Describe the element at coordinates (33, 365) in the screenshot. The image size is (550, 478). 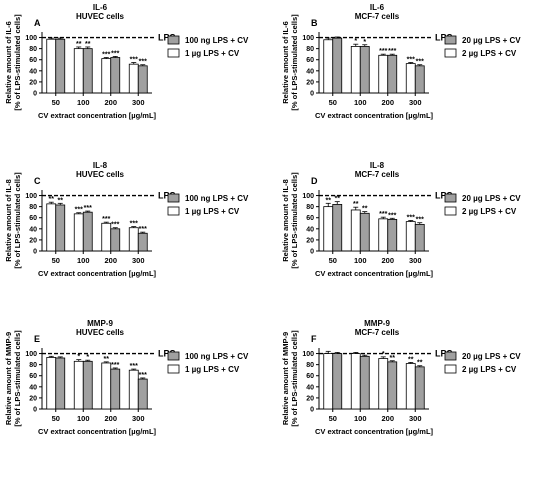
I see `y-tick-label: 80` at that location.